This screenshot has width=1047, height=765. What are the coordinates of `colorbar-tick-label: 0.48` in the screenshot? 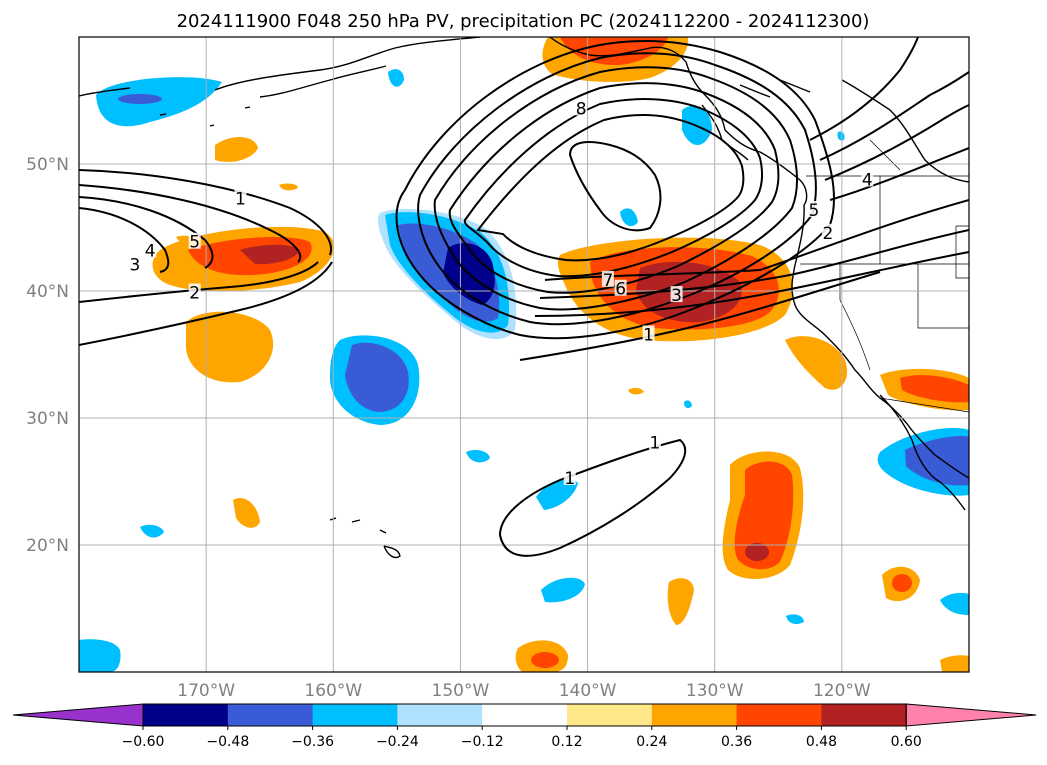 It's located at (821, 742).